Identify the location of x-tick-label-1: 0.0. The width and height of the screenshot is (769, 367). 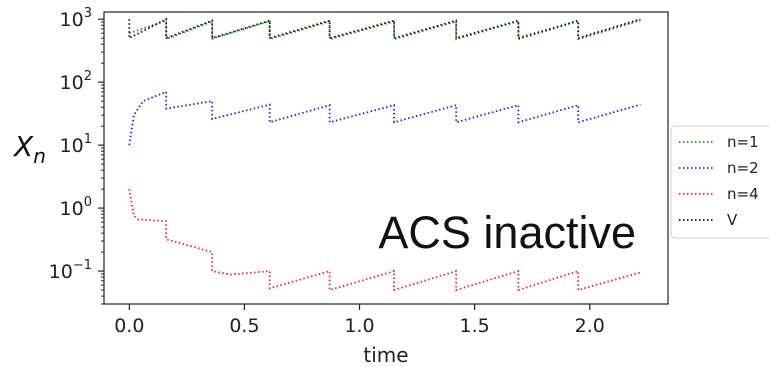
(129, 326).